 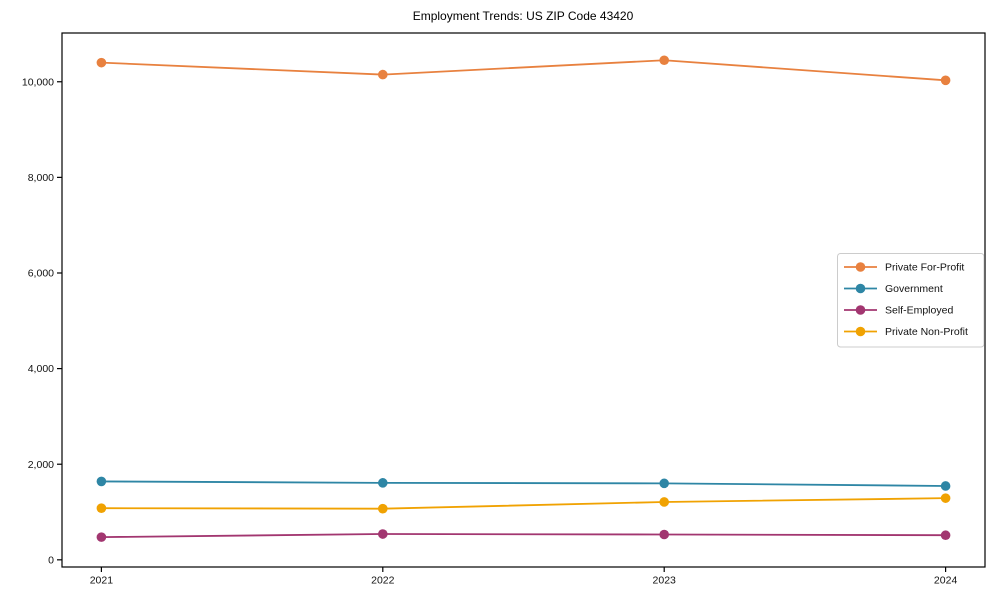 I want to click on marker-private-for-profit-2024, so click(x=945, y=80).